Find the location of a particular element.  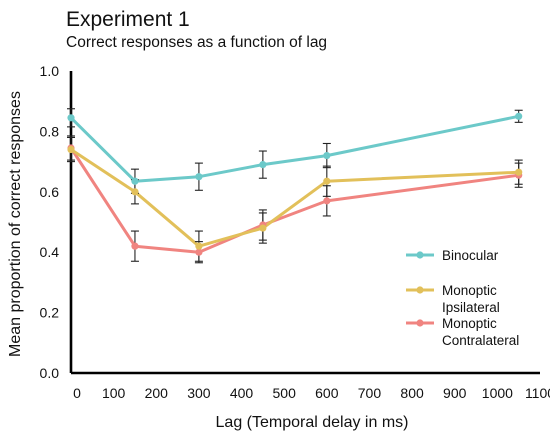

y-tick-label: 0.4 is located at coordinates (50, 252).